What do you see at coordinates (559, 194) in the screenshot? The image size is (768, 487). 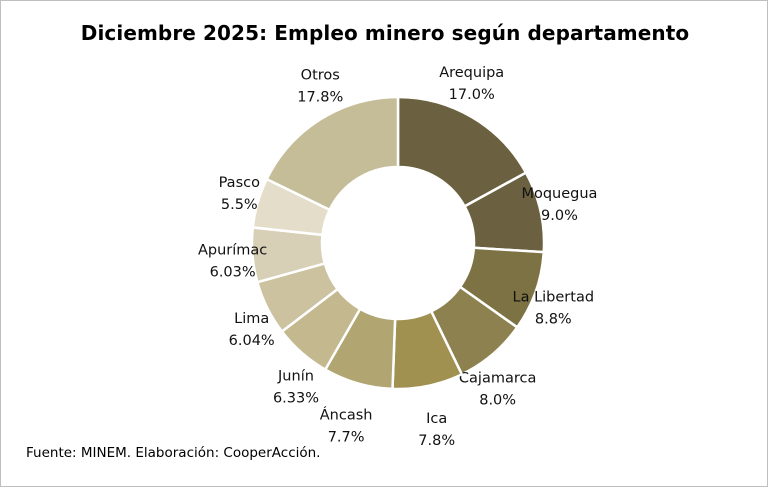 I see `label-moquegua: Moquegua` at bounding box center [559, 194].